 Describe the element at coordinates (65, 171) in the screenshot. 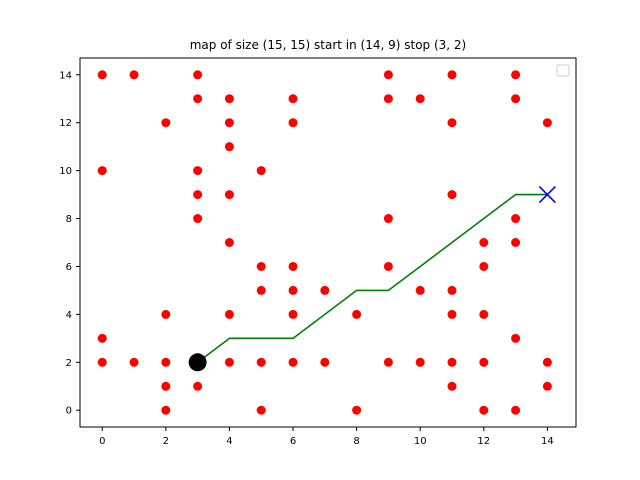

I see `y-tick-label: 10` at that location.